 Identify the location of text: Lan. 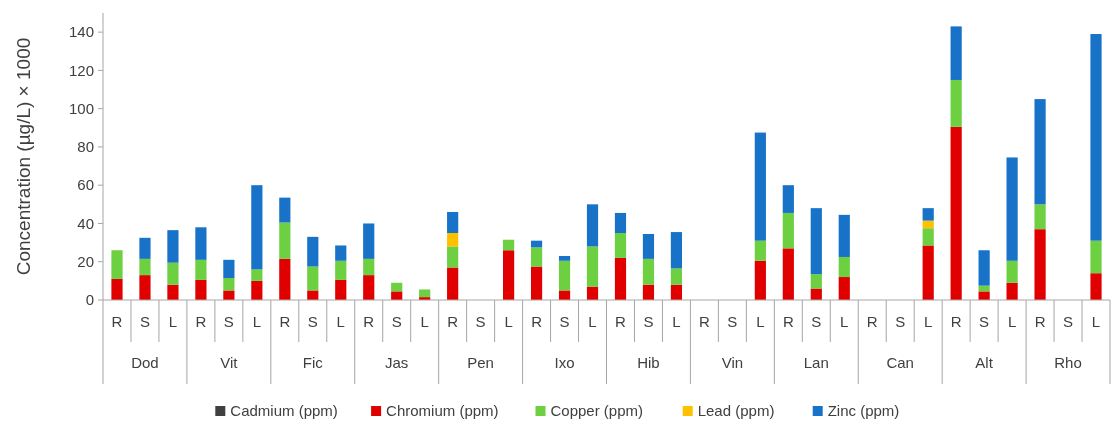
(816, 362).